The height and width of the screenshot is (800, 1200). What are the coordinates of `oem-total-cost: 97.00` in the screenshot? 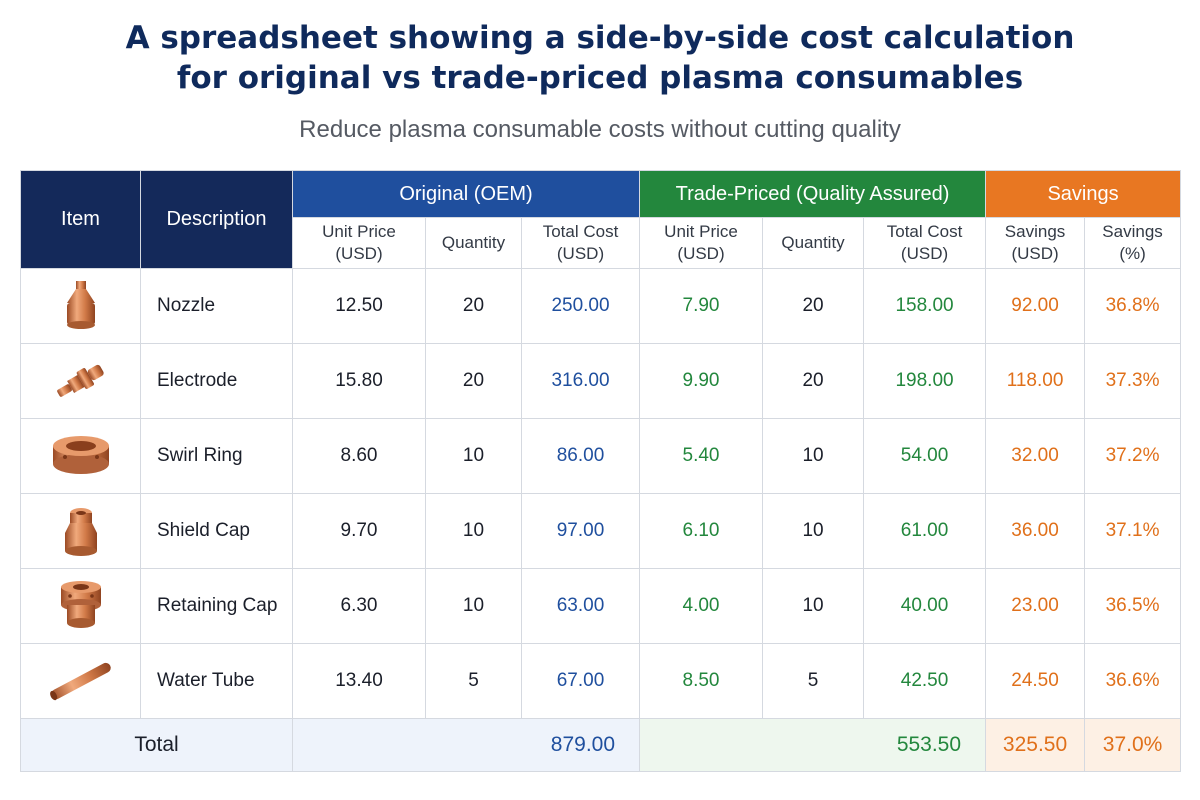 It's located at (580, 531).